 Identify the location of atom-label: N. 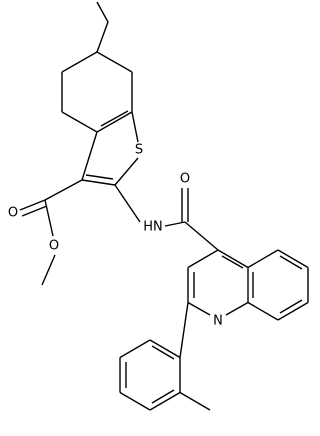
(218, 321).